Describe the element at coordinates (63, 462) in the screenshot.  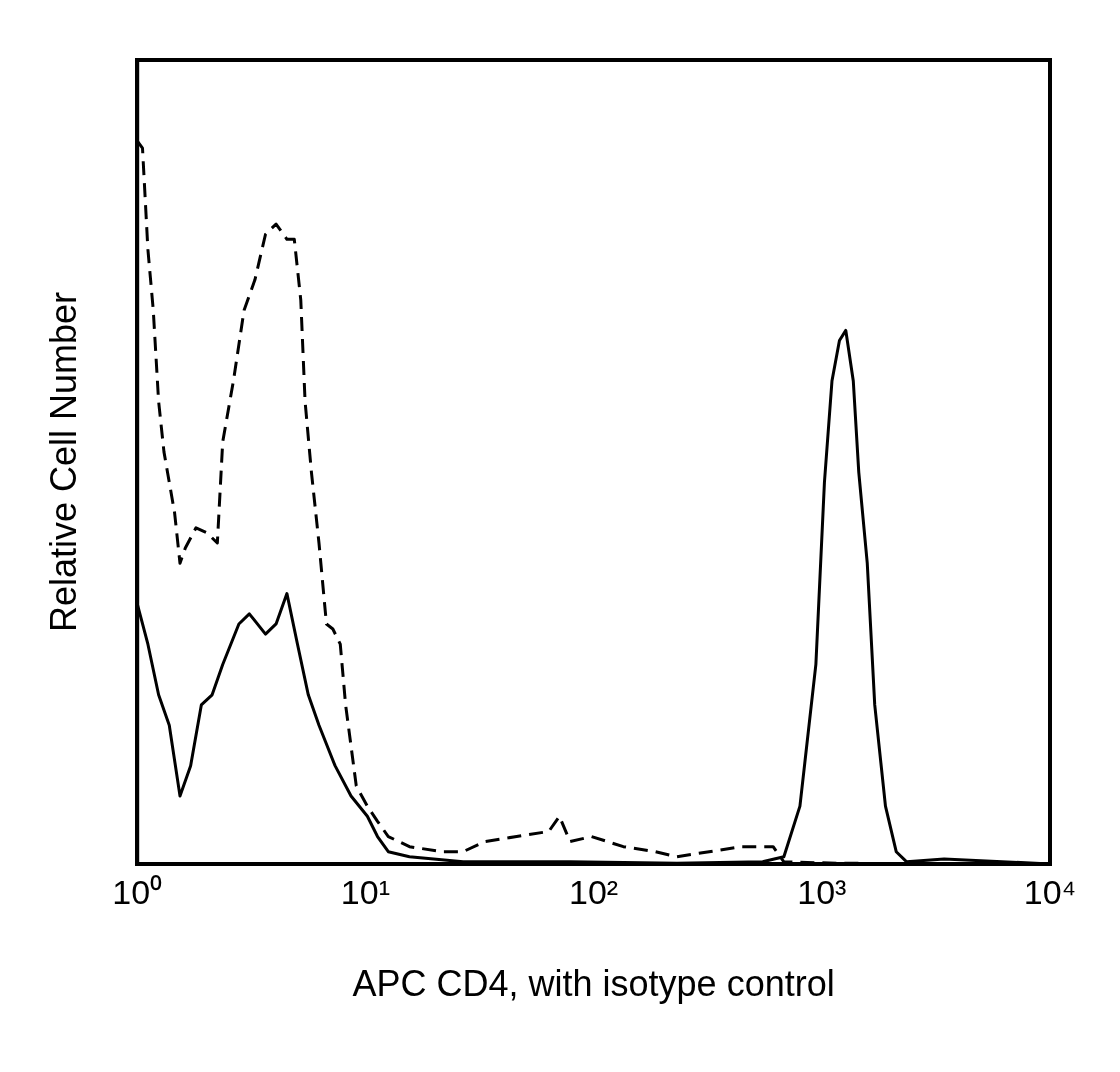
I see `y-axis-title: Relative Cell Number` at that location.